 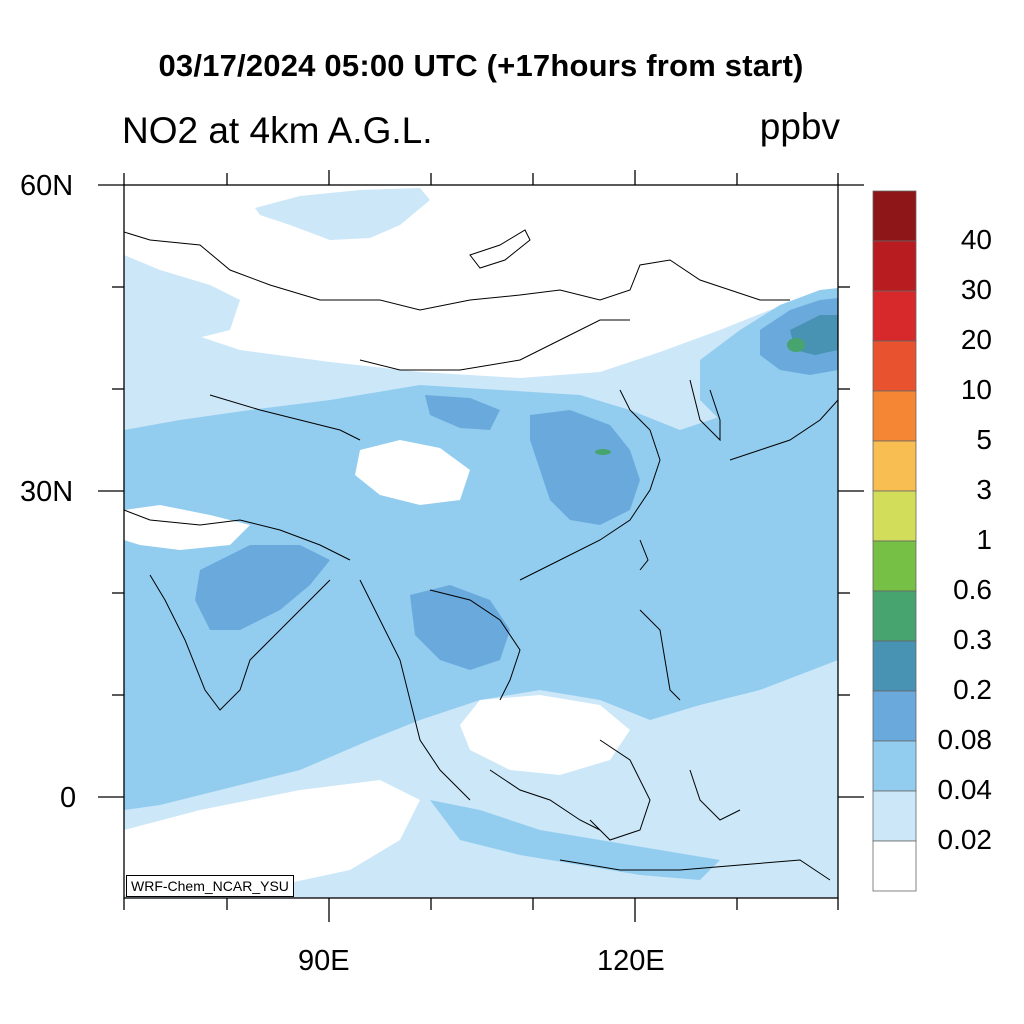 What do you see at coordinates (965, 789) in the screenshot?
I see `colorbar-label: 0.04` at bounding box center [965, 789].